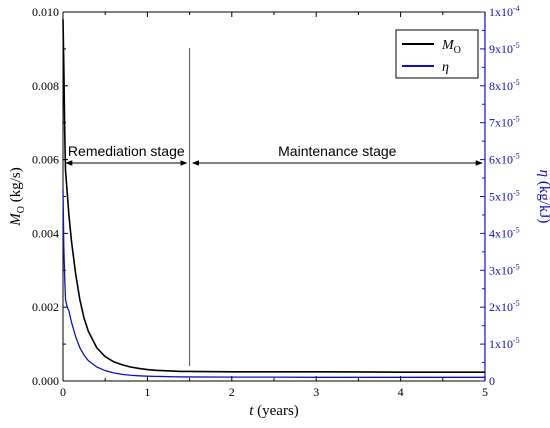 Image resolution: width=550 pixels, height=428 pixels. What do you see at coordinates (63, 392) in the screenshot?
I see `x-tick-label: 0` at bounding box center [63, 392].